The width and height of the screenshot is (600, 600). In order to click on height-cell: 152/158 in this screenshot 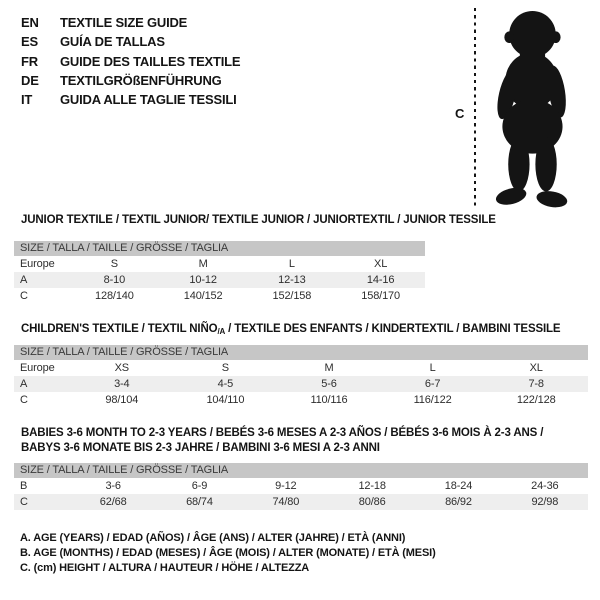, I will do `click(292, 296)`.